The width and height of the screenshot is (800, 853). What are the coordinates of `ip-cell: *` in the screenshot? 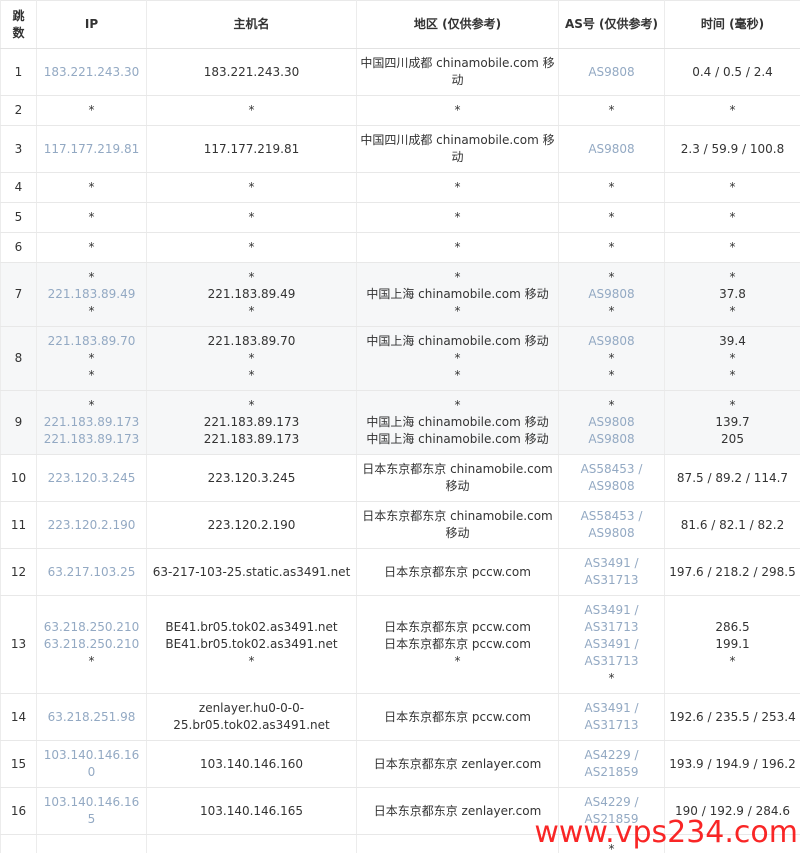 It's located at (91, 247).